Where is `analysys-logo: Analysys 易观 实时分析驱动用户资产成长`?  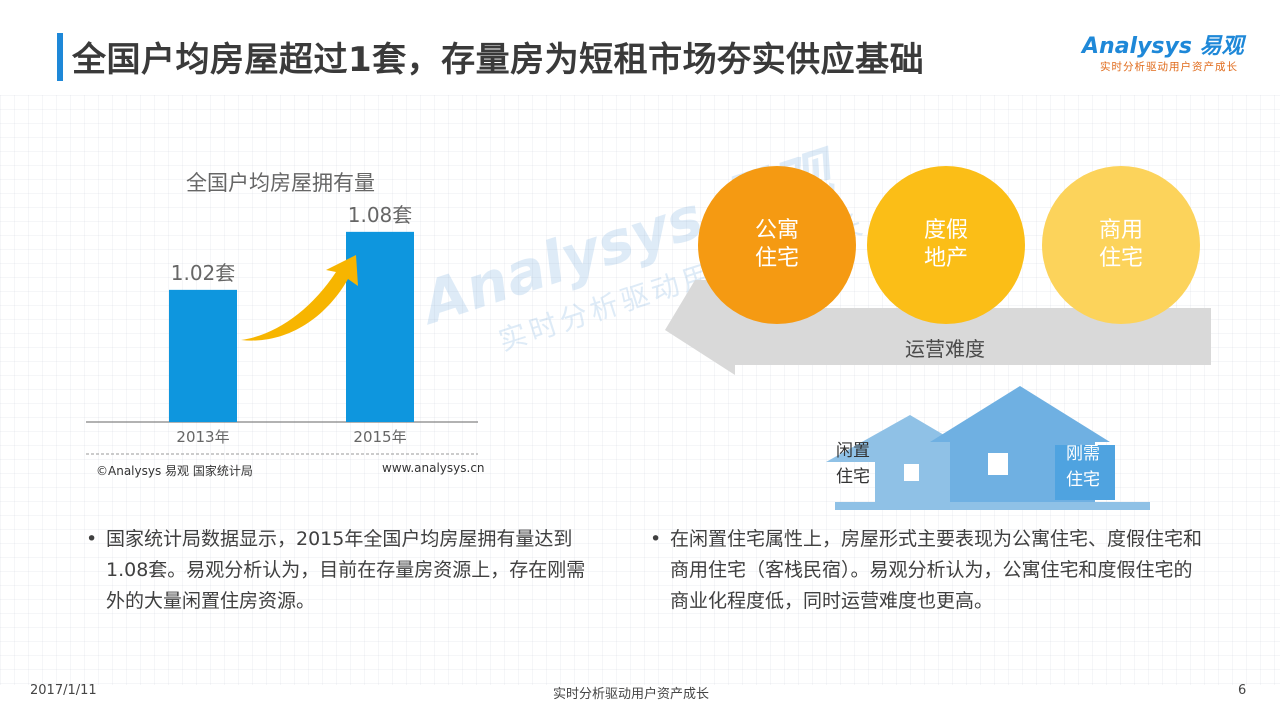 analysys-logo: Analysys 易观 实时分析驱动用户资产成长 is located at coordinates (1168, 58).